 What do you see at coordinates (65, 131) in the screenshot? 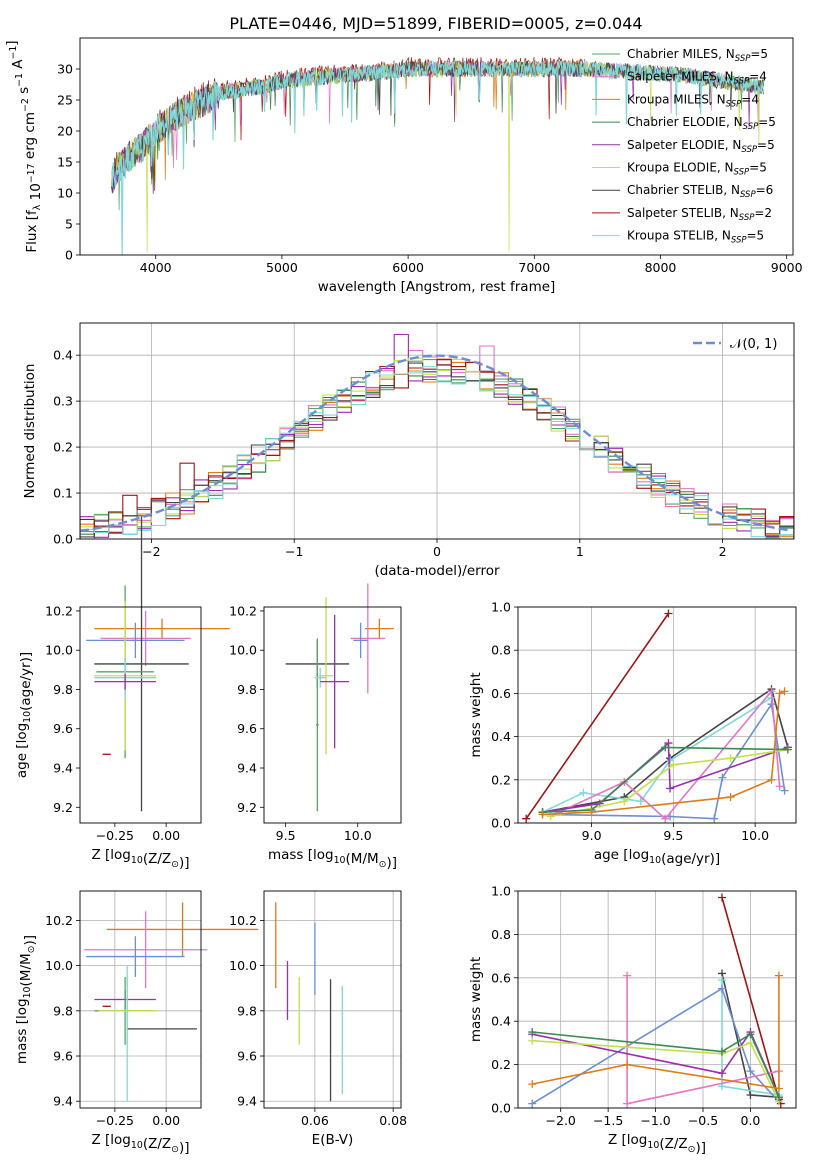
I see `y-tick-label: 20` at bounding box center [65, 131].